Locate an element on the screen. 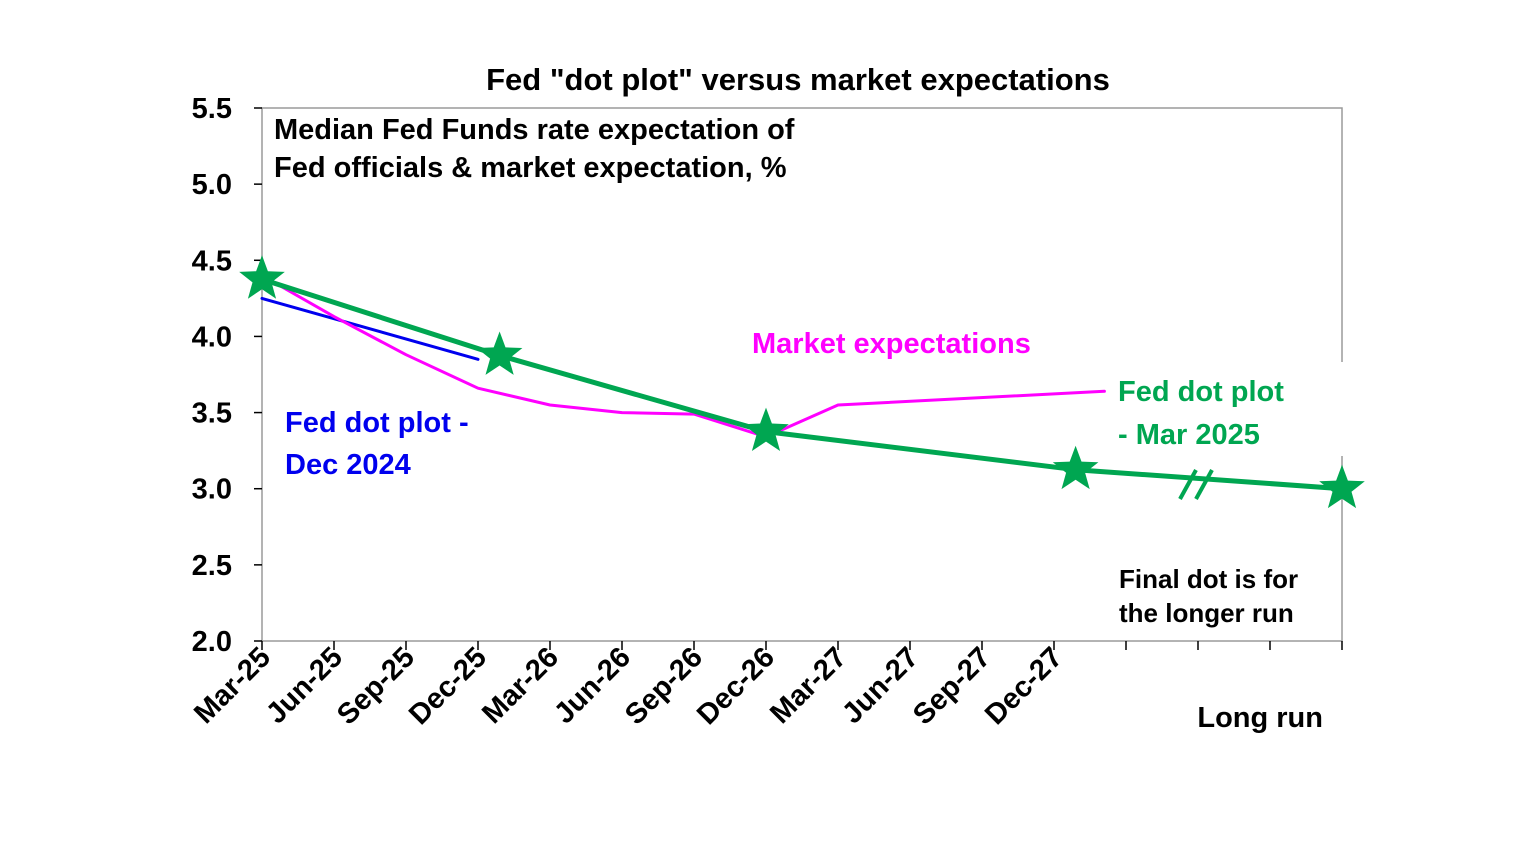 This screenshot has height=859, width=1536. x-tick-label-4: Mar-26 is located at coordinates (520, 685).